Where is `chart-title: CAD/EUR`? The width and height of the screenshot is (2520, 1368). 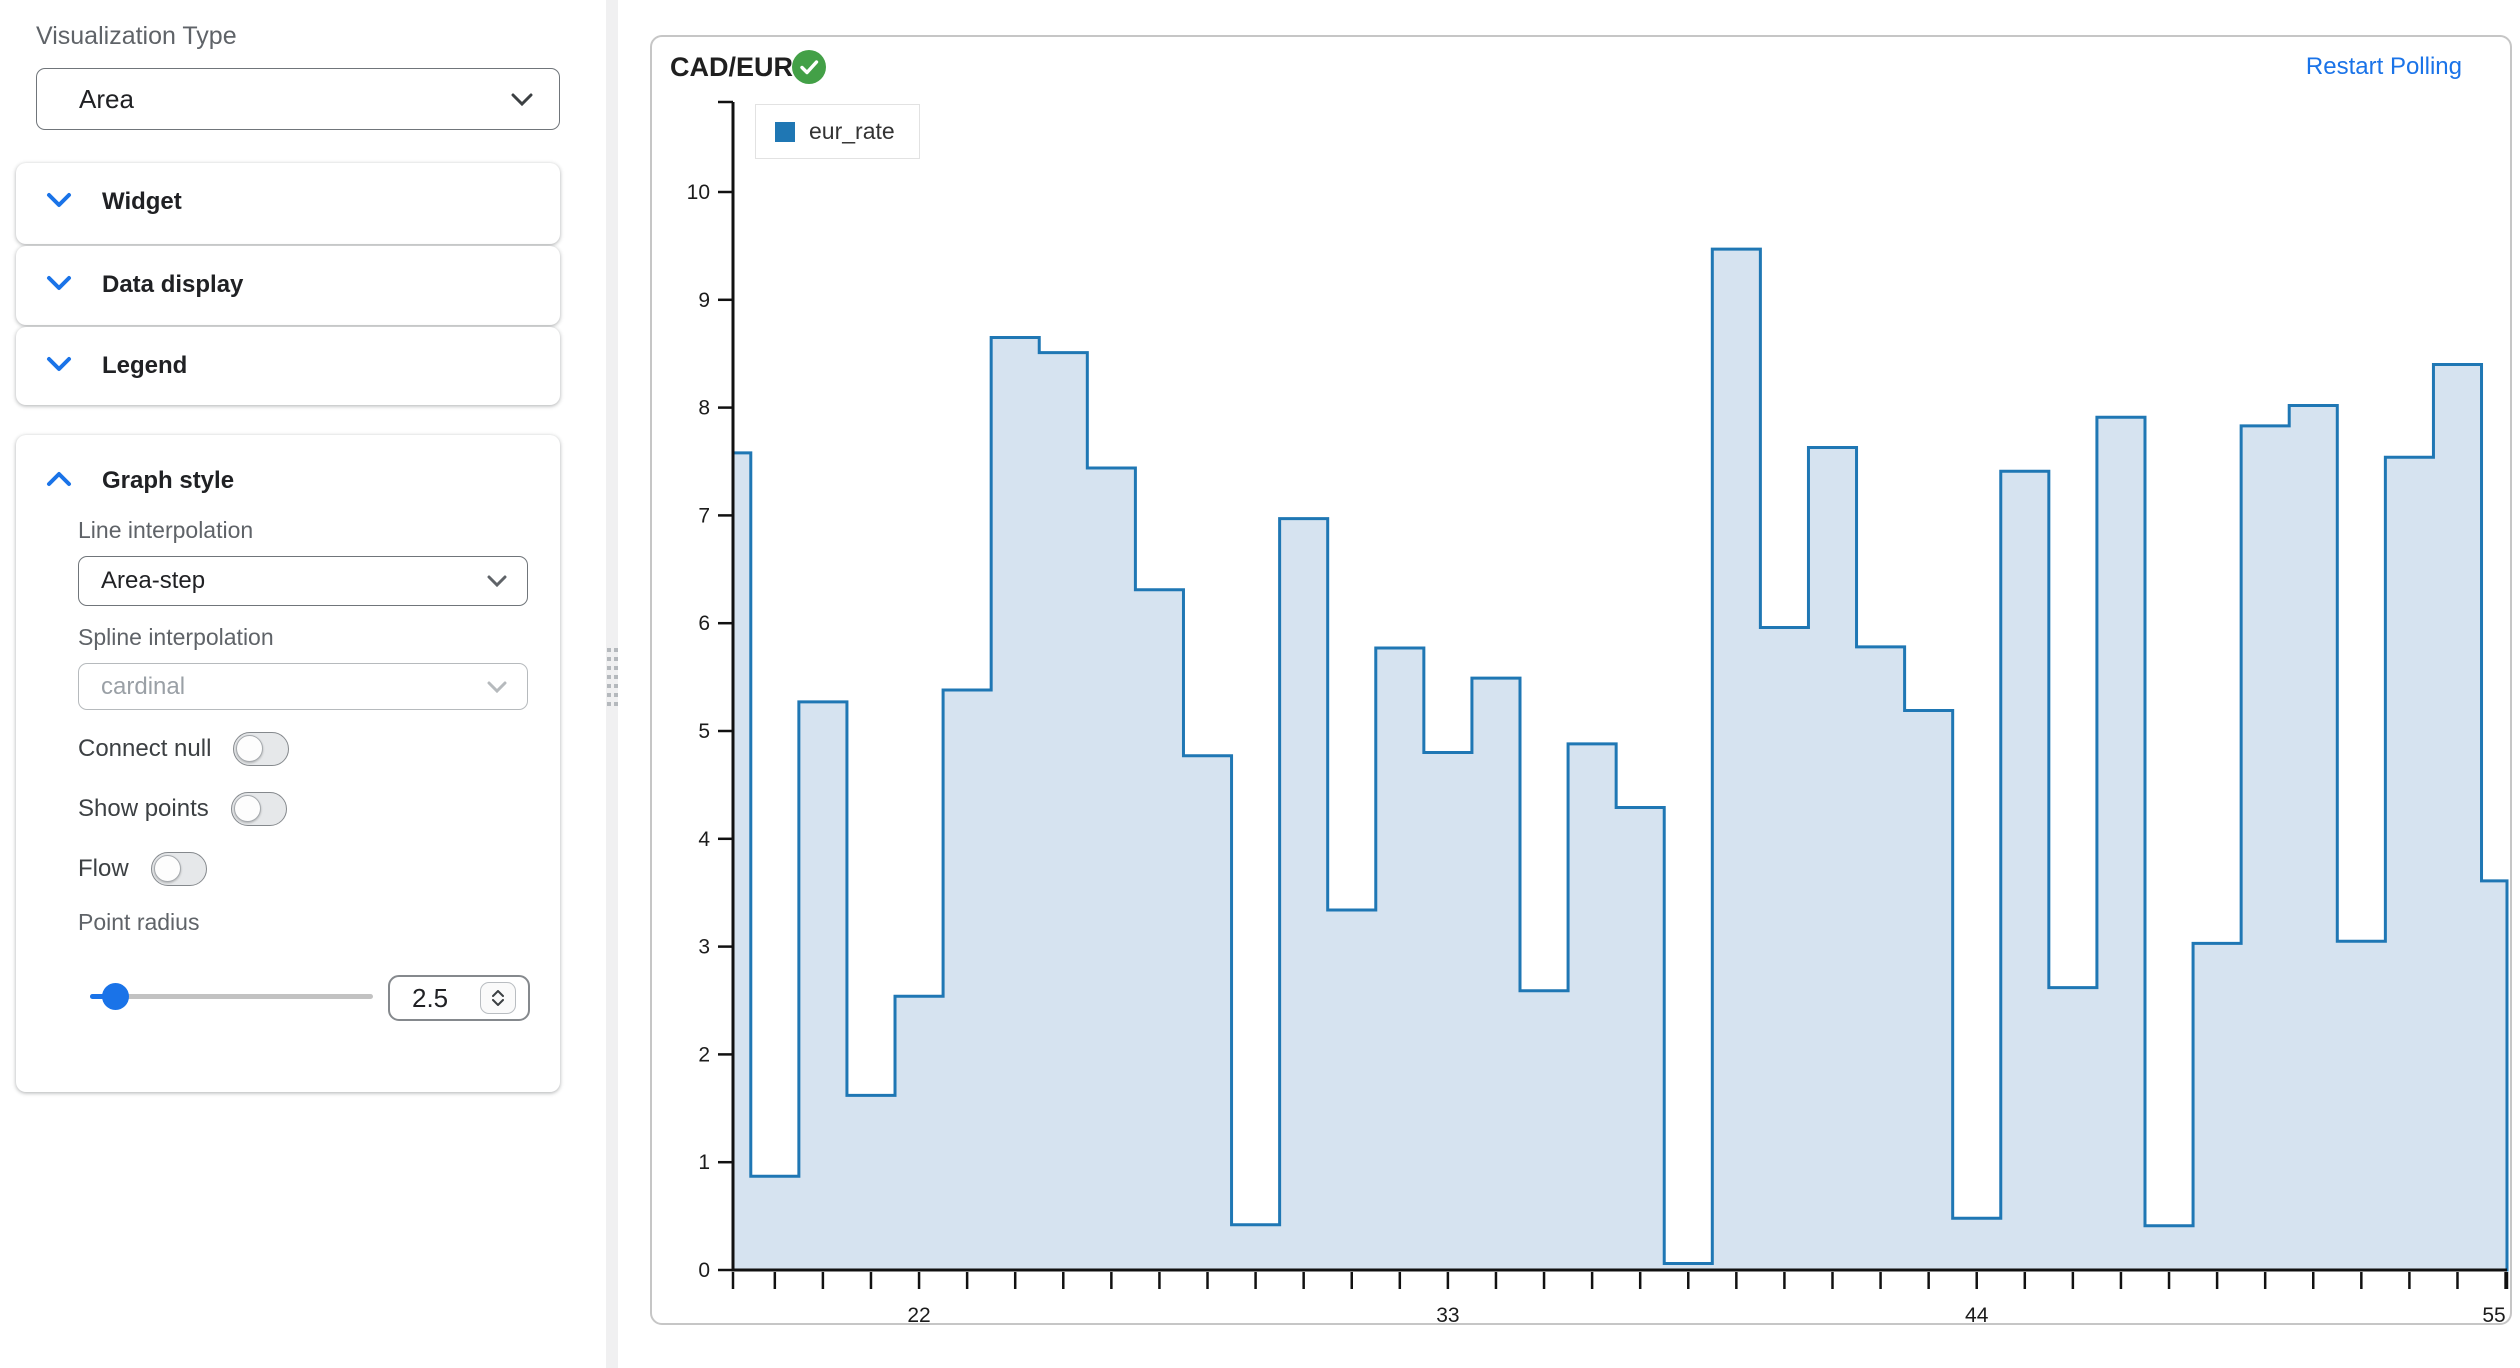 chart-title: CAD/EUR is located at coordinates (732, 67).